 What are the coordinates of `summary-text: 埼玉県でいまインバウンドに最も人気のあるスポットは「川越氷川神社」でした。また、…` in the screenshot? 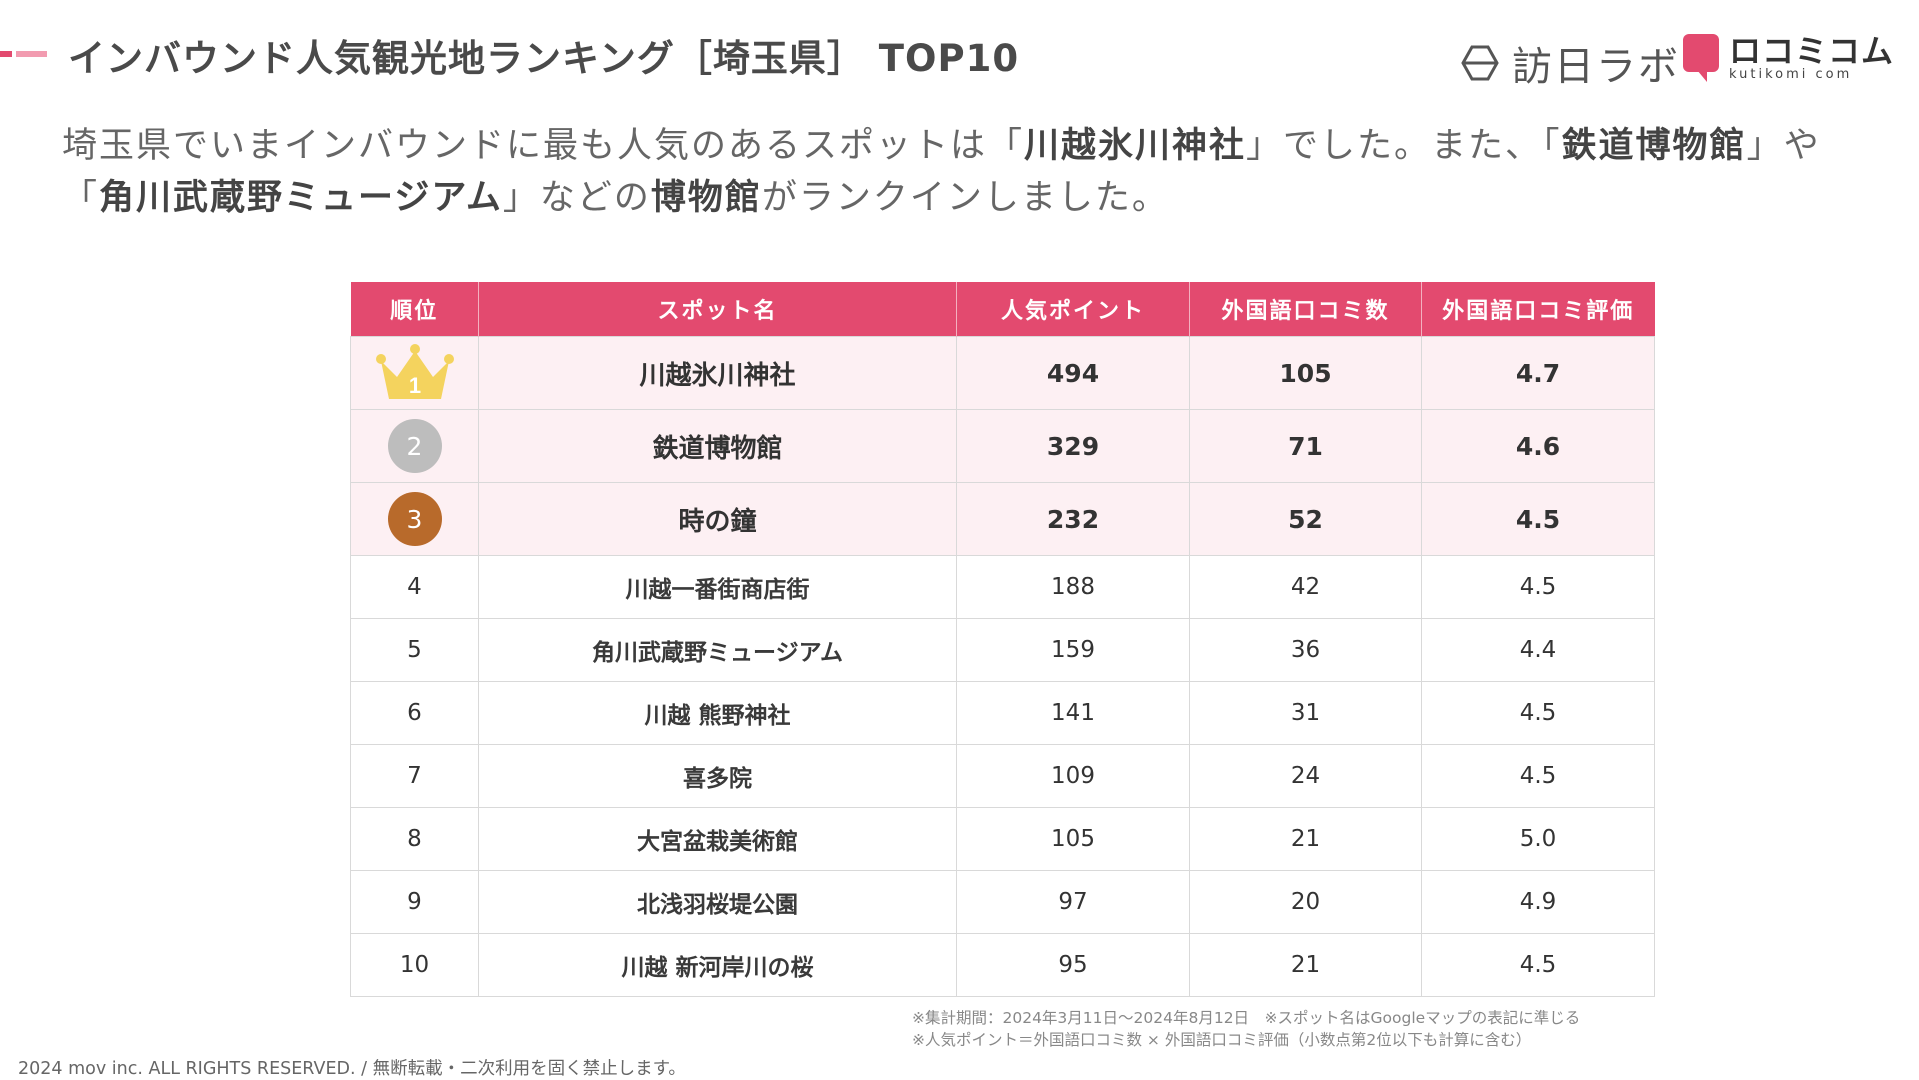 It's located at (972, 172).